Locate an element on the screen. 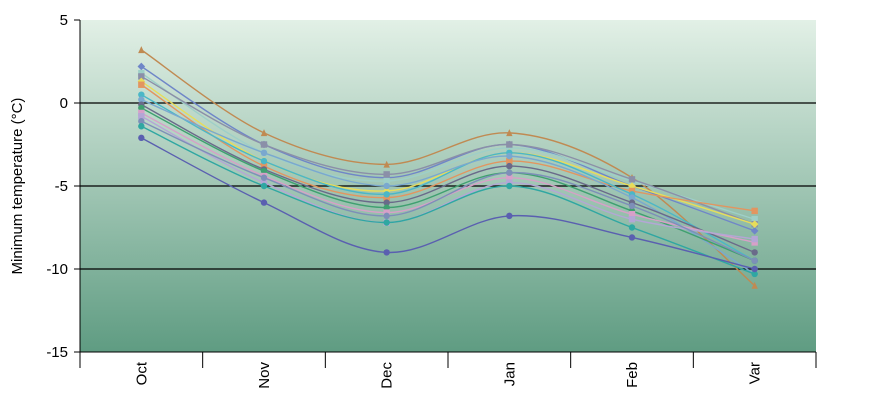 The height and width of the screenshot is (403, 870). y-tick-label: 0 is located at coordinates (64, 103).